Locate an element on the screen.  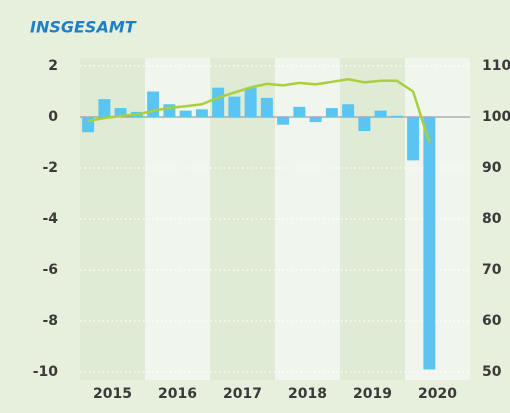
y-tick-label: -2 is located at coordinates (50, 168).